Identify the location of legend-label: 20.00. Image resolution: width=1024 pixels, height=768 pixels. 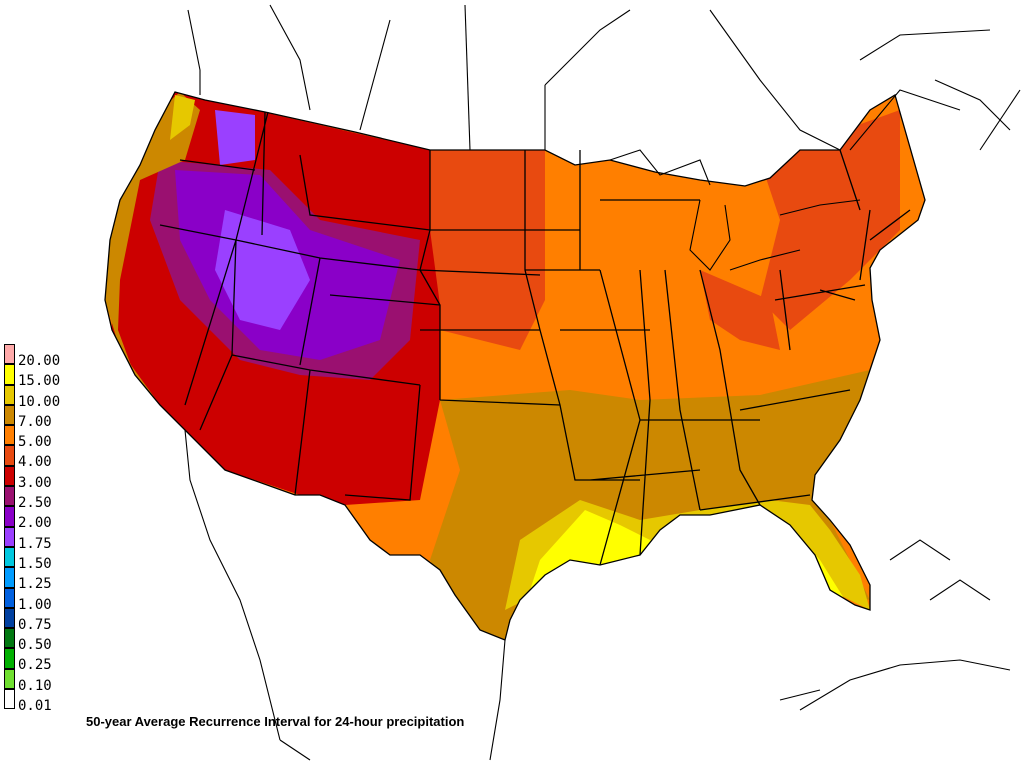
(39, 361).